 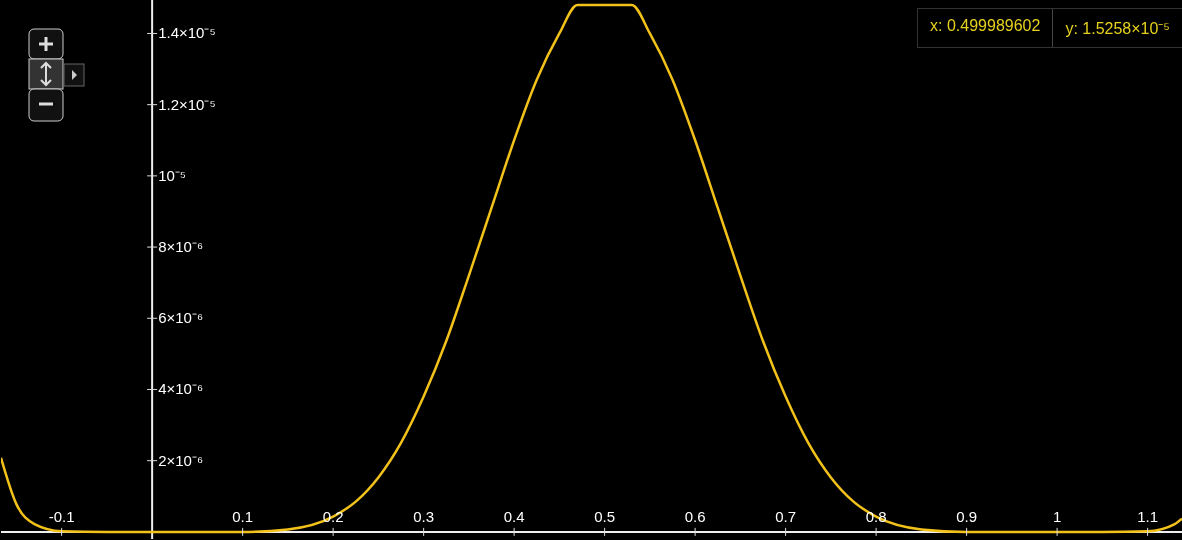 I want to click on y-tick-label: 1.2×10⁻⁵, so click(x=187, y=104).